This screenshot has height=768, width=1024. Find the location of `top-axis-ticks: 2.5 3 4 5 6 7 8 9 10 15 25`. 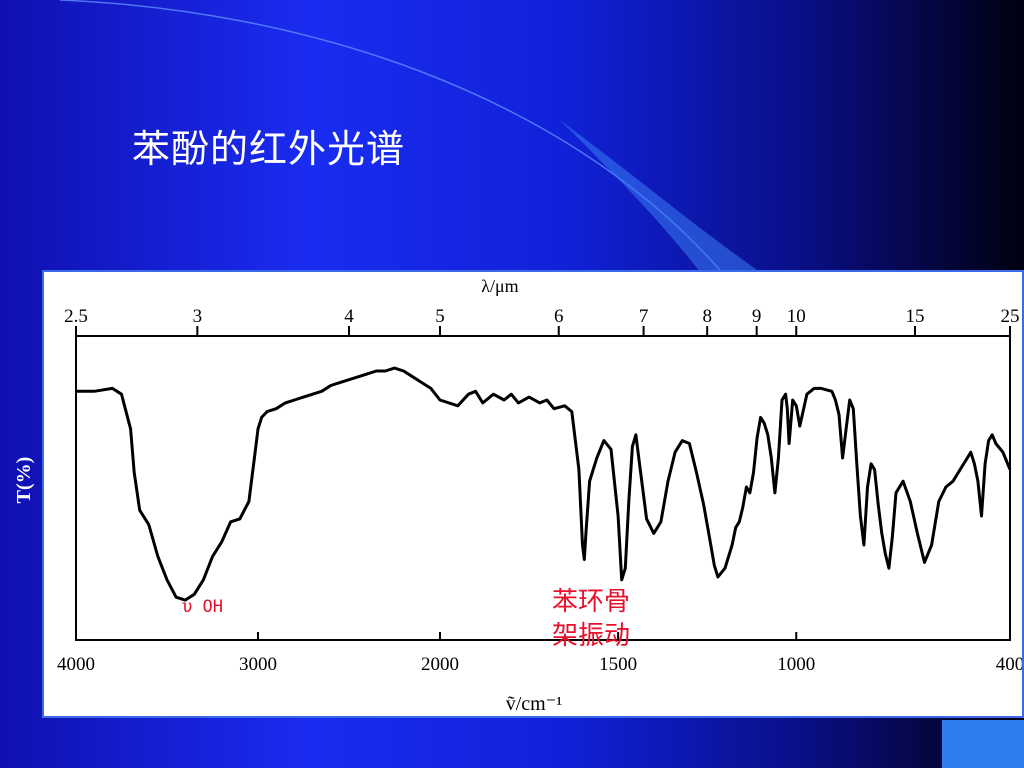

top-axis-ticks: 2.5 3 4 5 6 7 8 9 10 15 25 is located at coordinates (542, 321).